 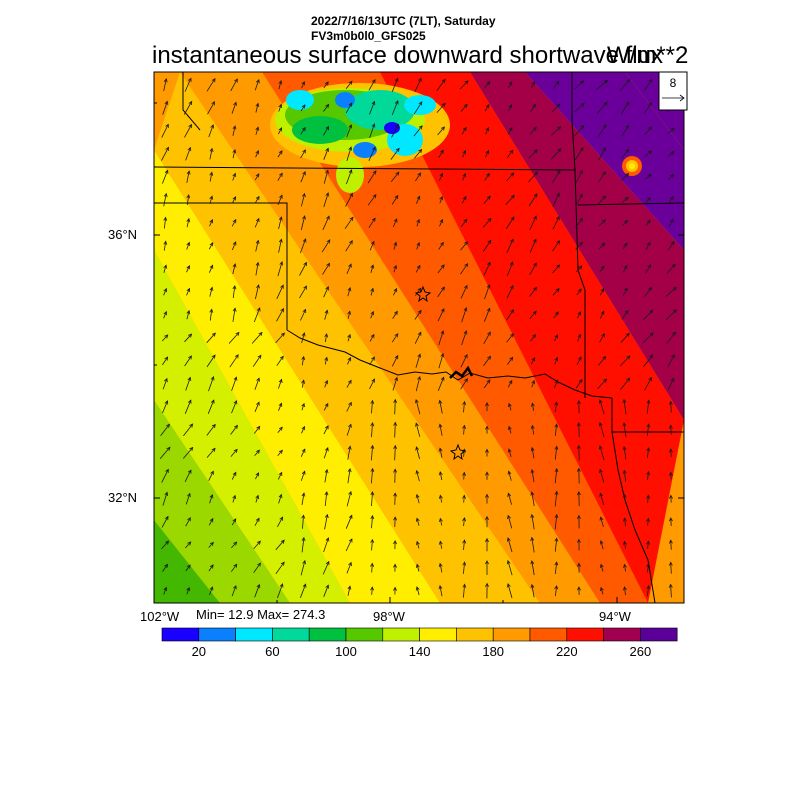 I want to click on colorbar-tick-label: 60, so click(x=272, y=651).